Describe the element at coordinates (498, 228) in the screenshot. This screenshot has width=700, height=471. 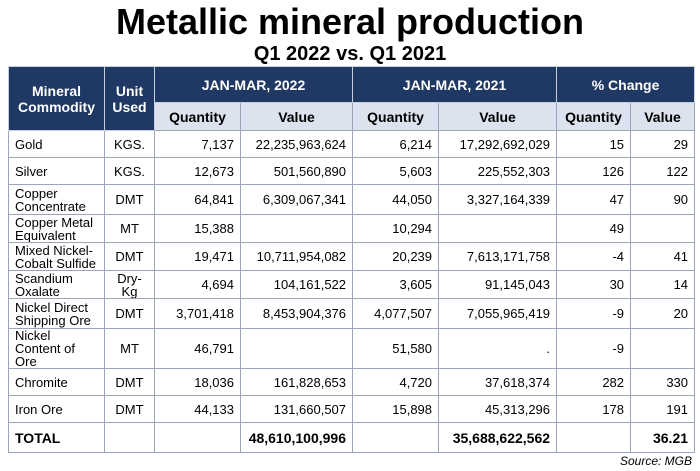
I see `value-2021` at that location.